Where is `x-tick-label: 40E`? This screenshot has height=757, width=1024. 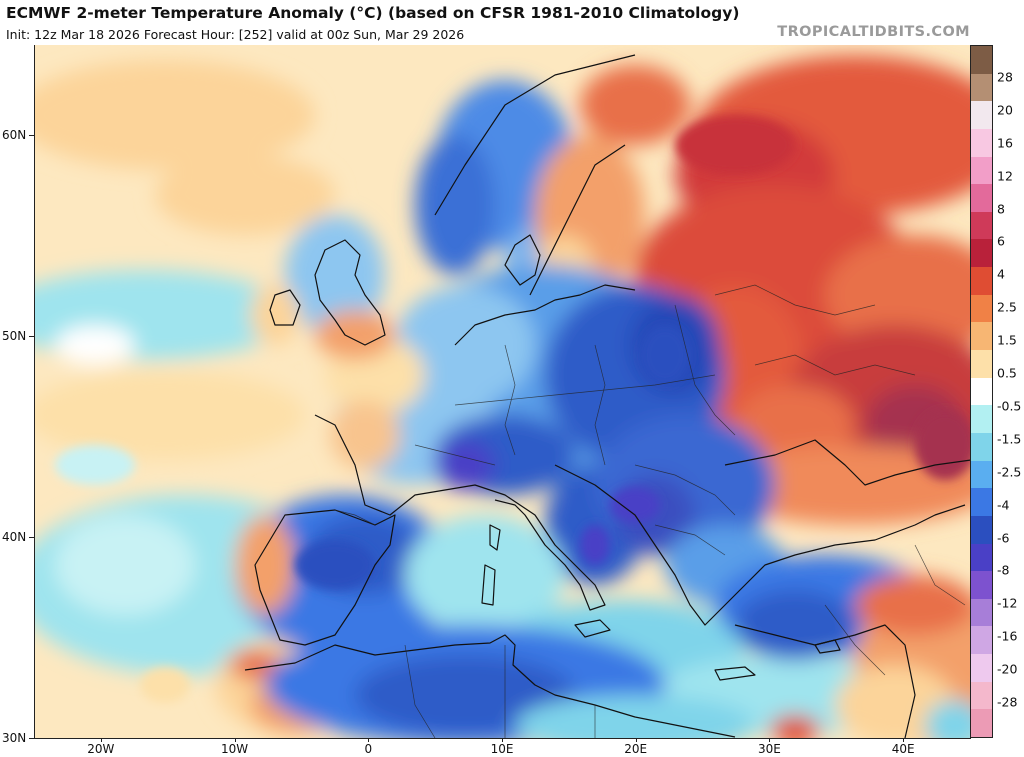
x-tick-label: 40E is located at coordinates (903, 749).